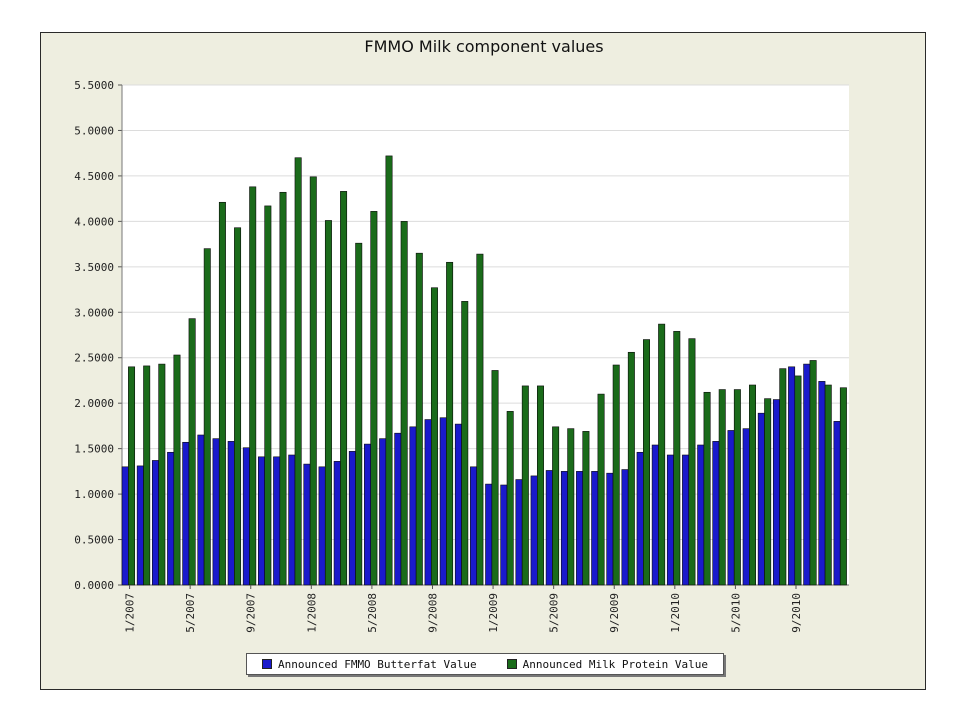  What do you see at coordinates (377, 664) in the screenshot?
I see `legend-label-butterfat: Announced FMMO Butterfat Value` at bounding box center [377, 664].